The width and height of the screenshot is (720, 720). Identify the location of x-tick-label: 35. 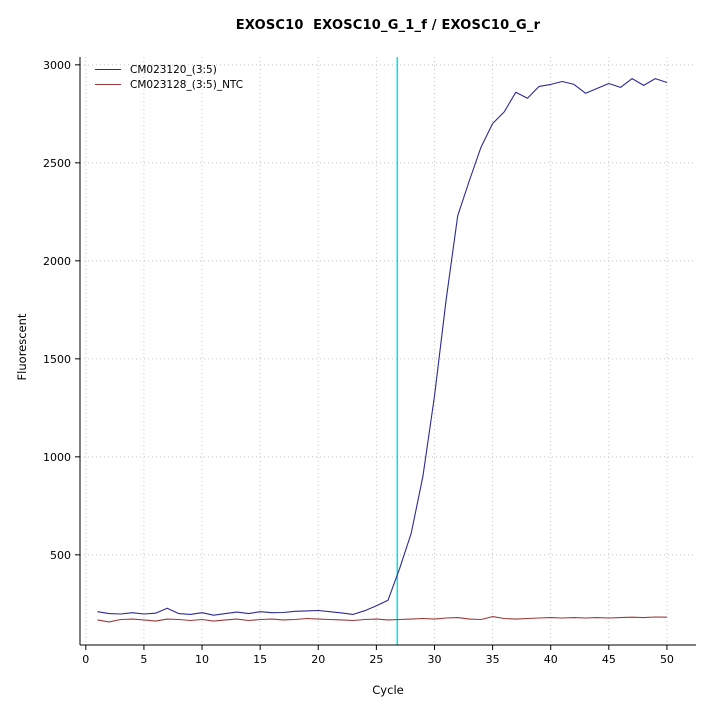
(493, 659).